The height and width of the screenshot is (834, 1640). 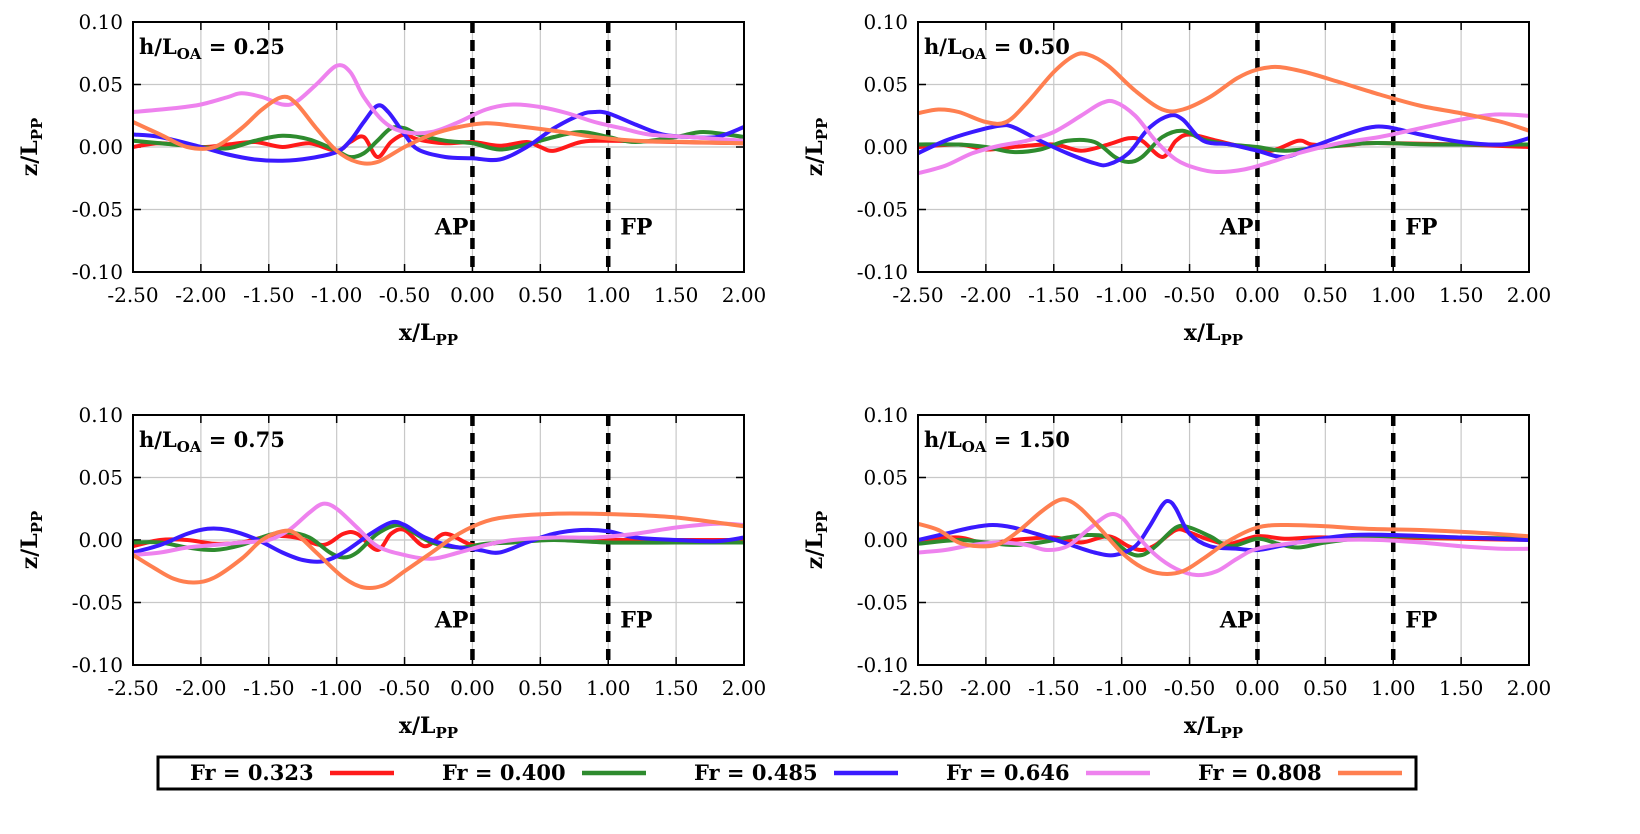 I want to click on legend-label-1: Fr = 0.323, so click(x=252, y=772).